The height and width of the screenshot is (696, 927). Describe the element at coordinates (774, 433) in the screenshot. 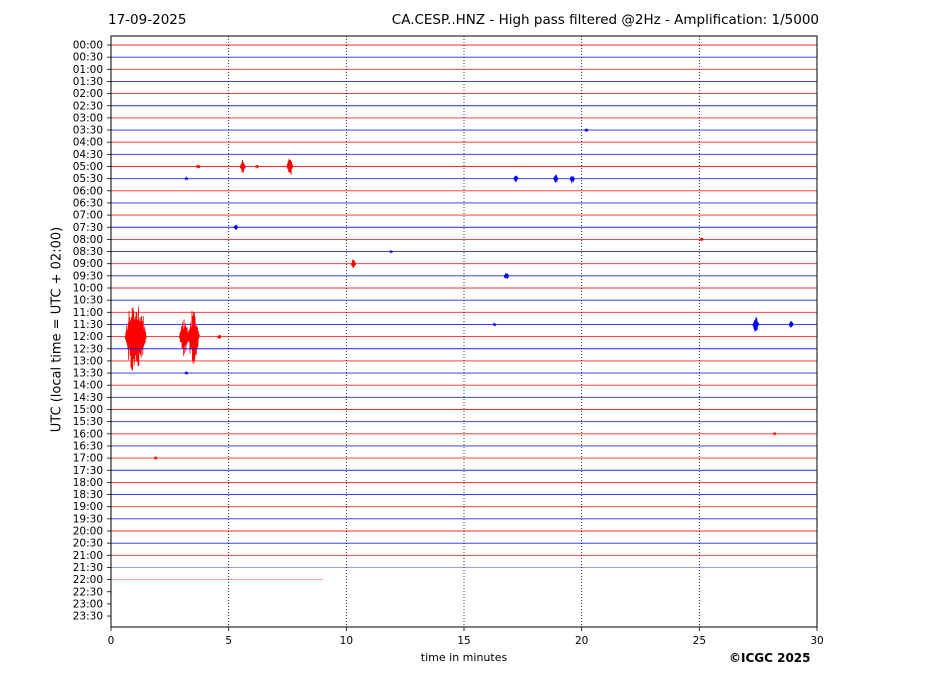

I see `event-16:00-28.2` at that location.